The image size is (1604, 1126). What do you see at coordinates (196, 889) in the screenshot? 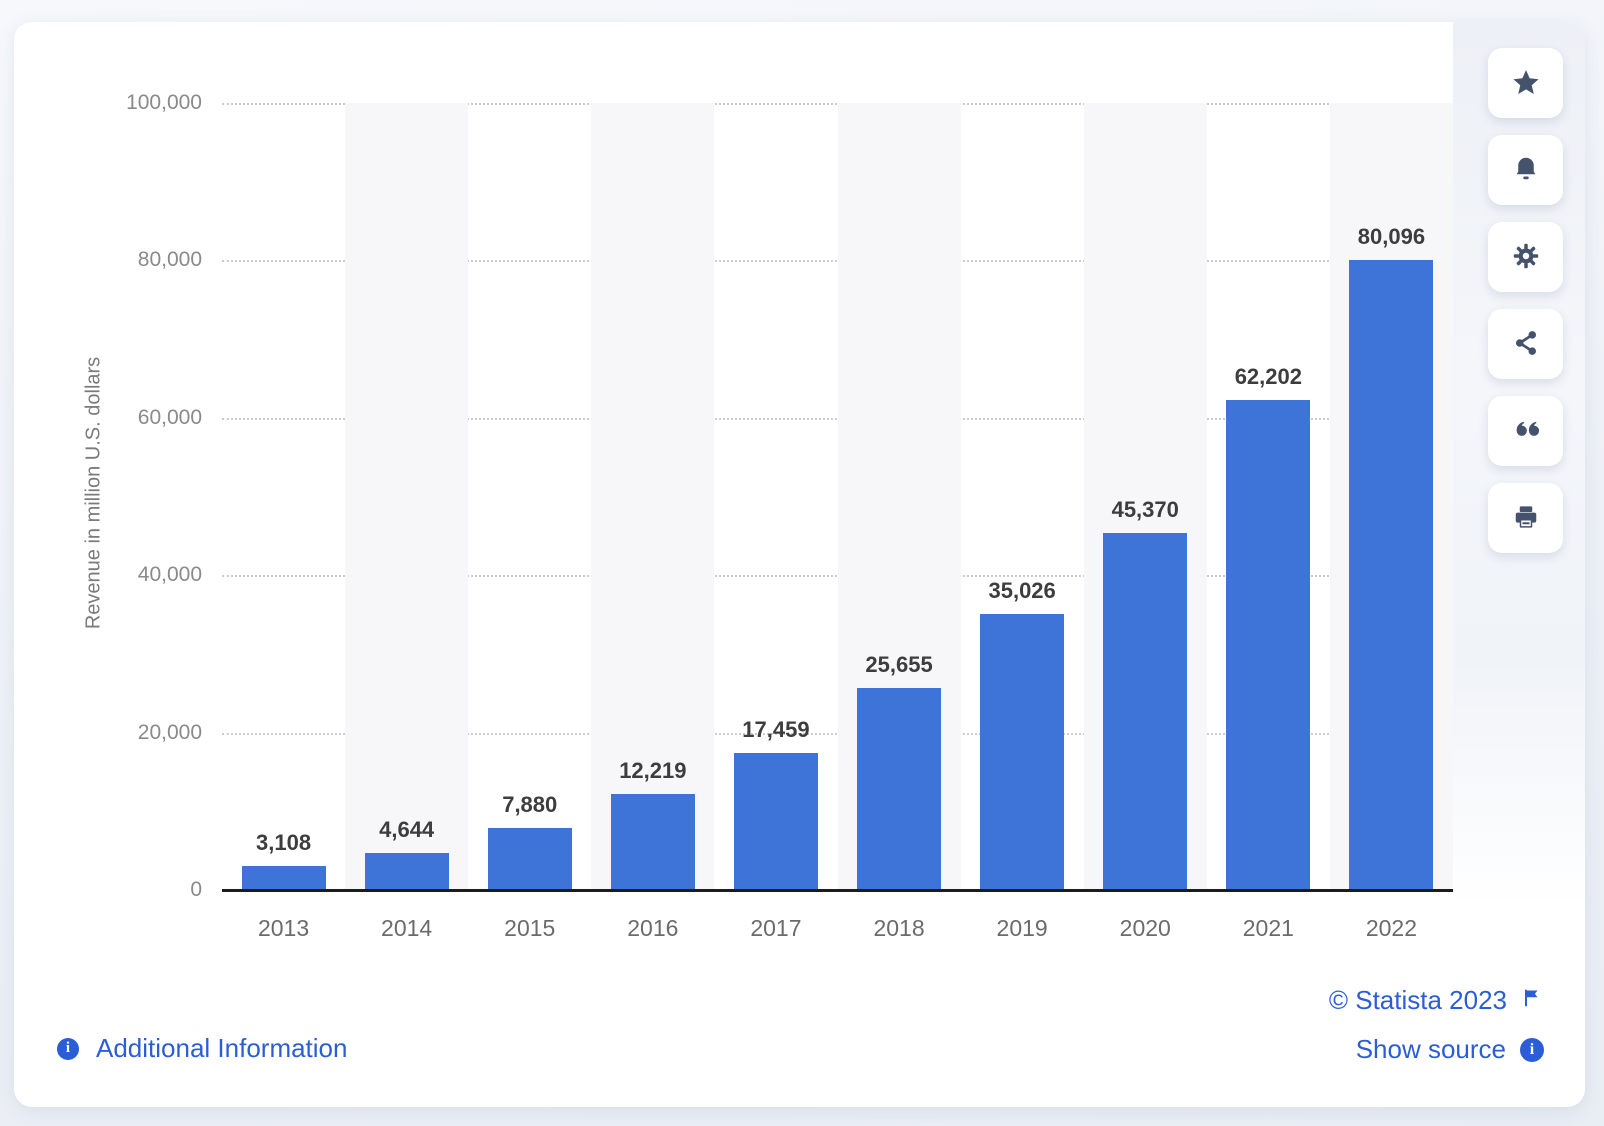
I see `y-tick-label: 0` at bounding box center [196, 889].